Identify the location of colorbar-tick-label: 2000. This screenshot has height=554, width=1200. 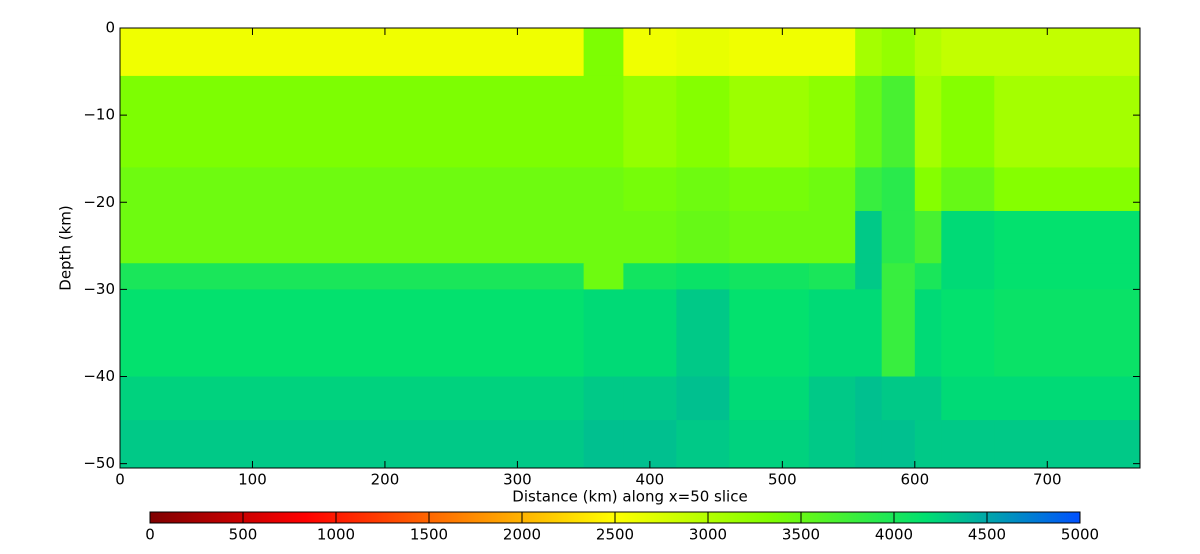
(522, 535).